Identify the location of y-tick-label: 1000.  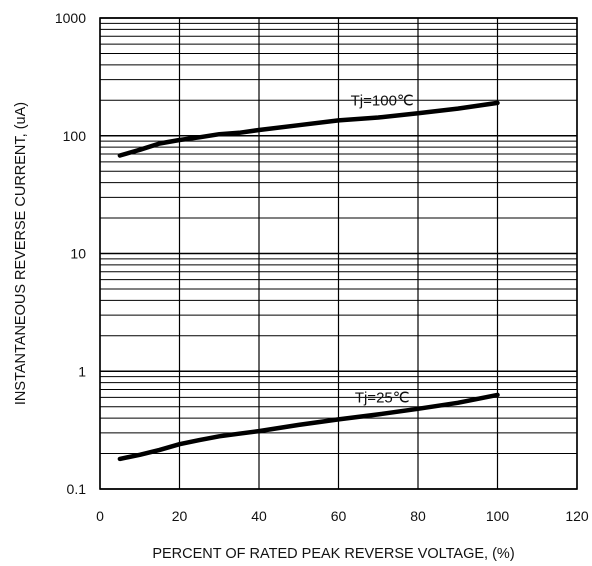
(70, 18).